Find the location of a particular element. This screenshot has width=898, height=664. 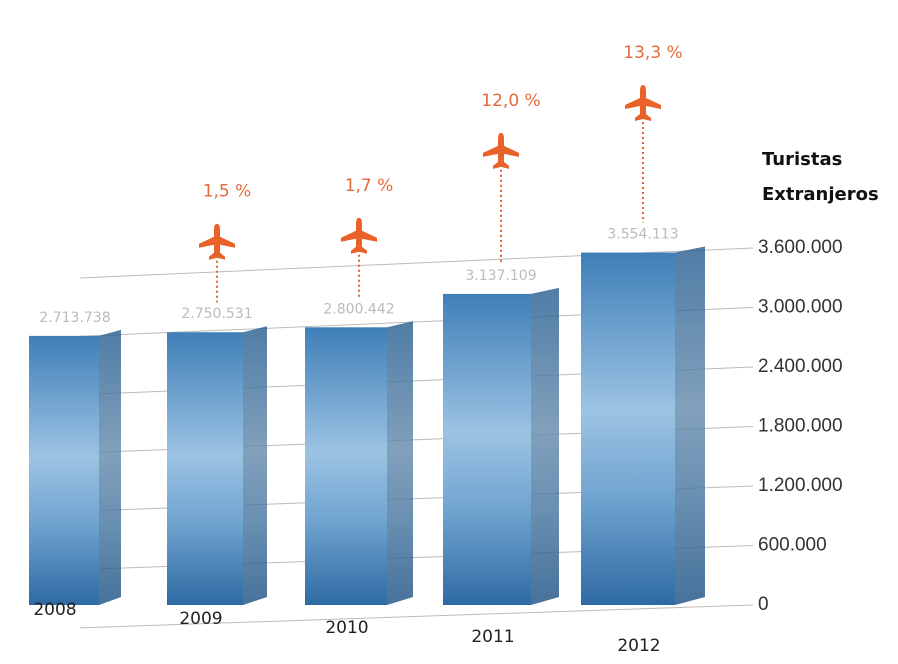

y-axis-title: Extranjeros is located at coordinates (820, 194).